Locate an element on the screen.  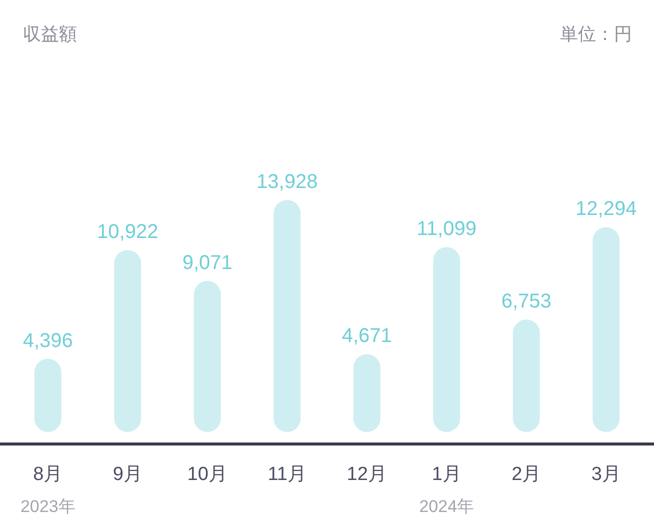
title: 収益額 is located at coordinates (50, 34).